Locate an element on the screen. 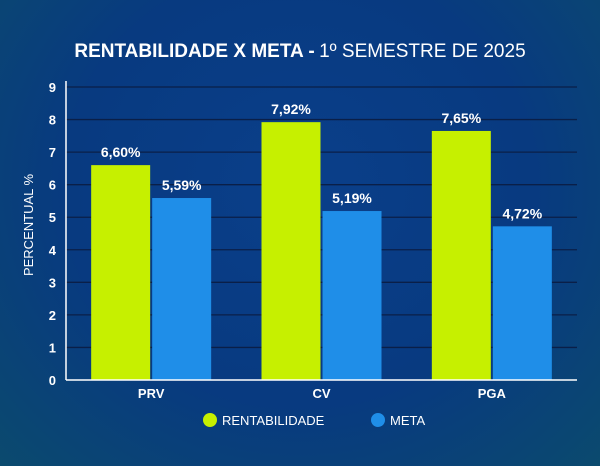 This screenshot has height=466, width=600. y-tick-label: 2 is located at coordinates (52, 315).